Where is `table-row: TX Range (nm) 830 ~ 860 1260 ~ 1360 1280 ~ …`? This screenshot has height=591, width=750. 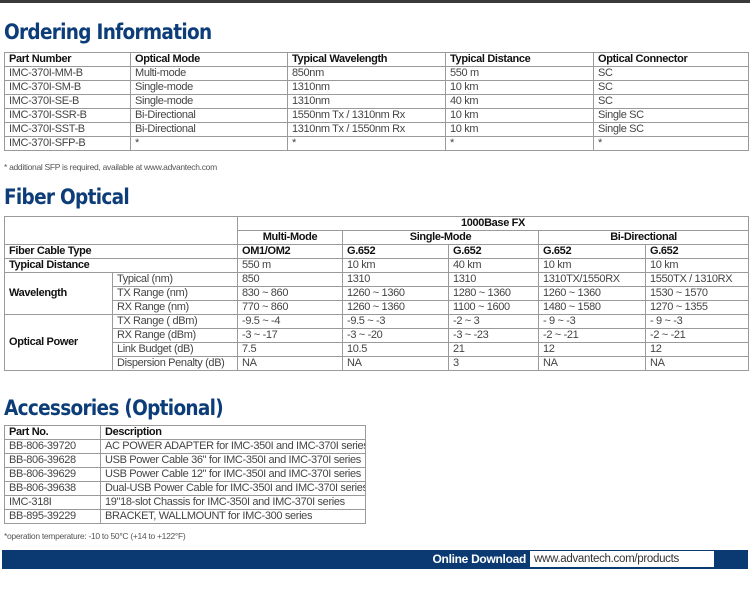
table-row: TX Range (nm) 830 ~ 860 1260 ~ 1360 1280 ~ … is located at coordinates (377, 293).